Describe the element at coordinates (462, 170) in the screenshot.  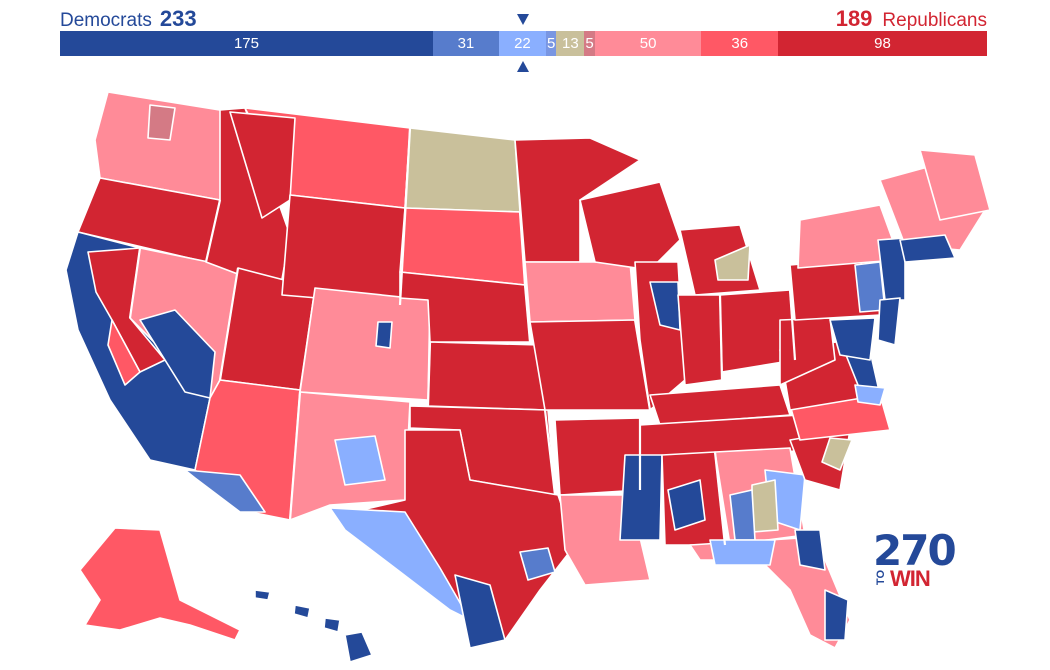
I see `map-region-north-dakota` at that location.